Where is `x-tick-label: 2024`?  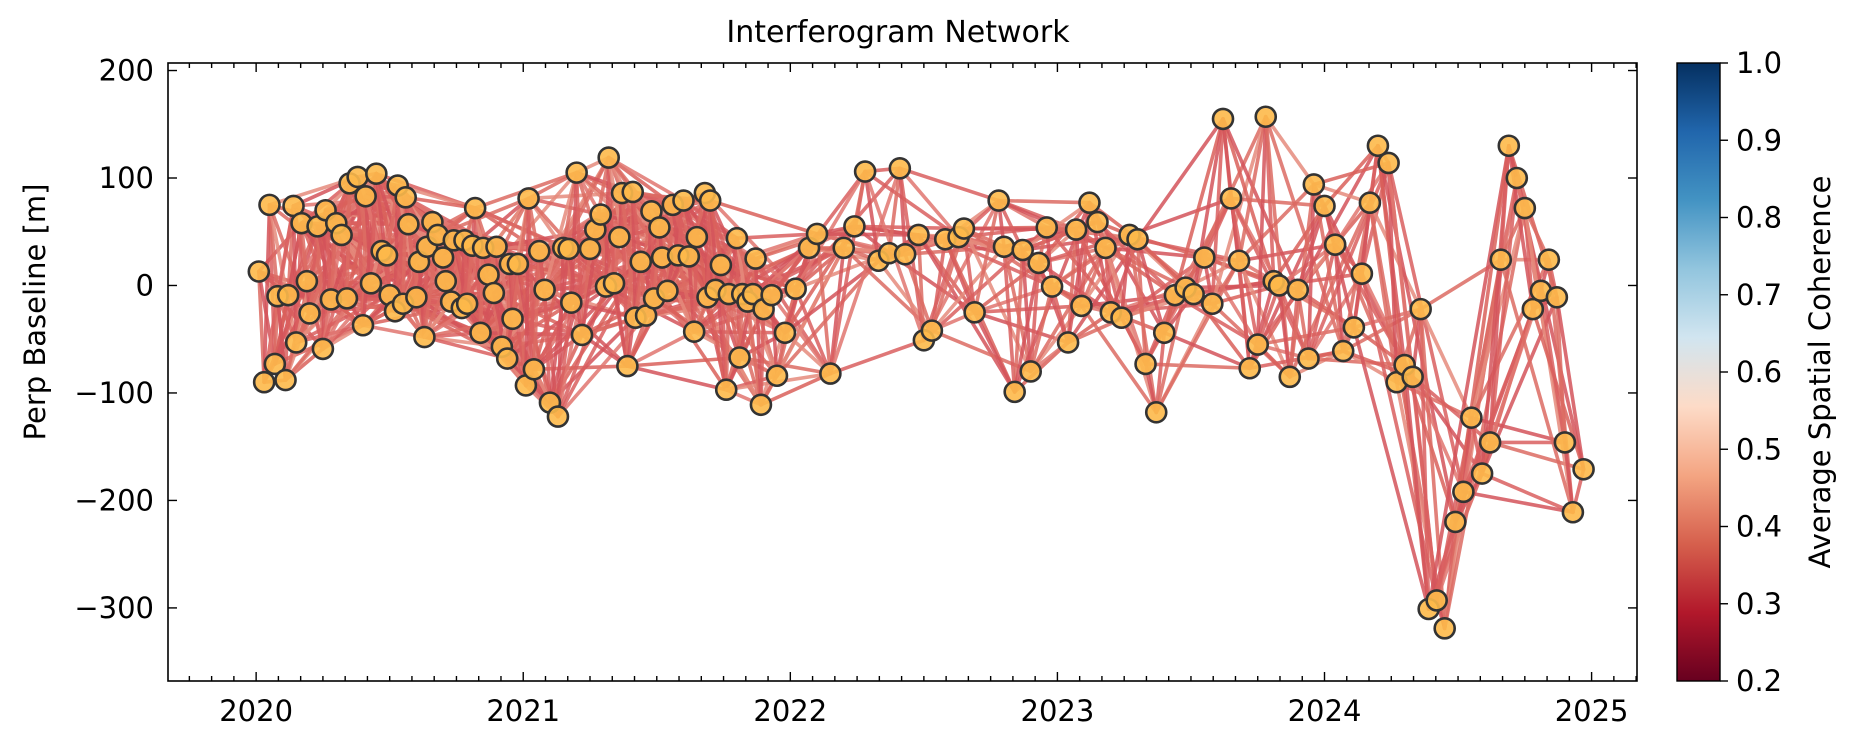
x-tick-label: 2024 is located at coordinates (1325, 711).